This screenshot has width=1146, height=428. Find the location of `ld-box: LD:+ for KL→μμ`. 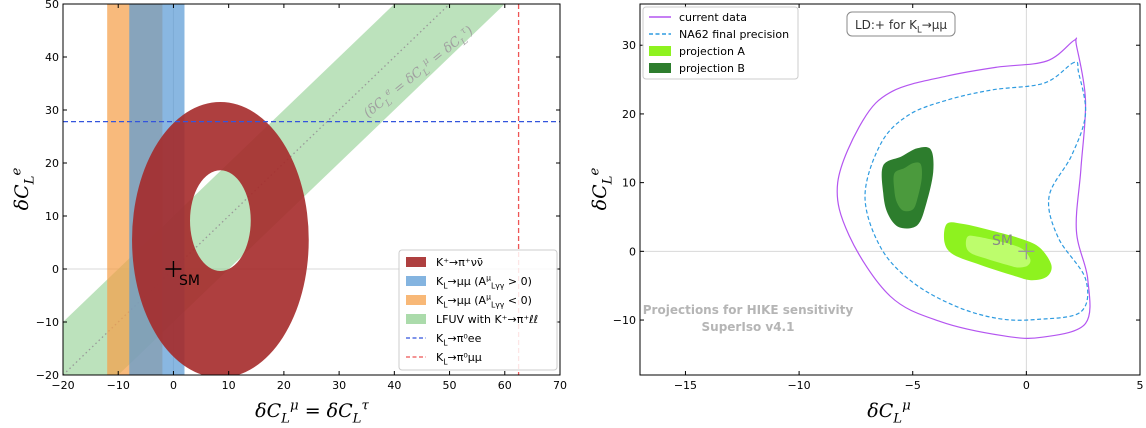

ld-box: LD:+ for KL→μμ is located at coordinates (901, 24).